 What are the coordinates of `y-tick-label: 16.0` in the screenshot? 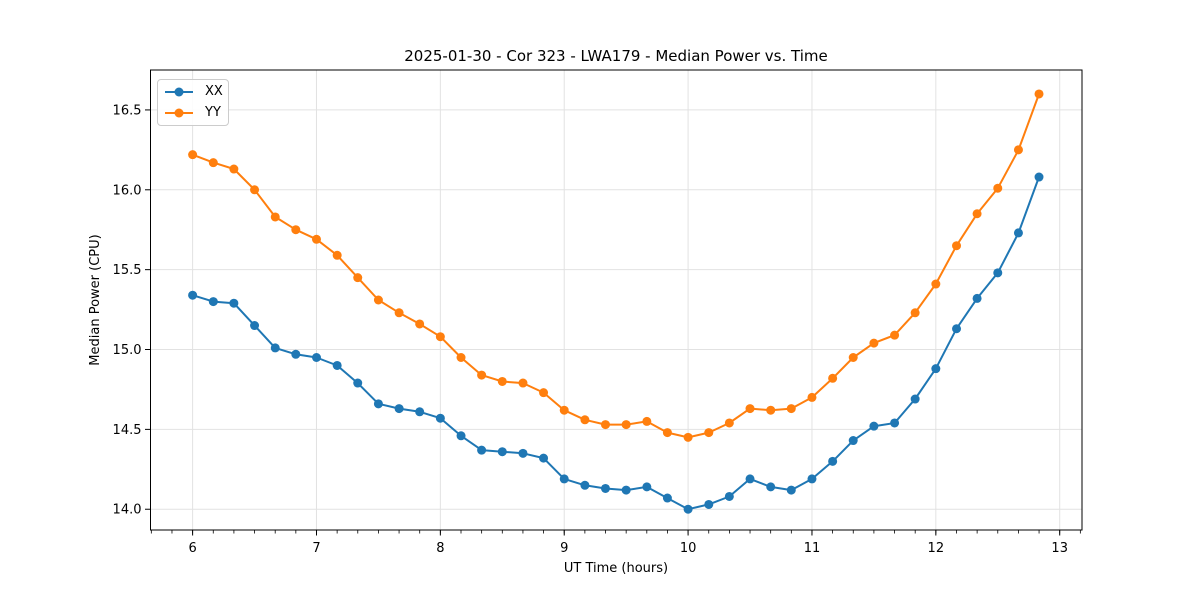 It's located at (127, 190).